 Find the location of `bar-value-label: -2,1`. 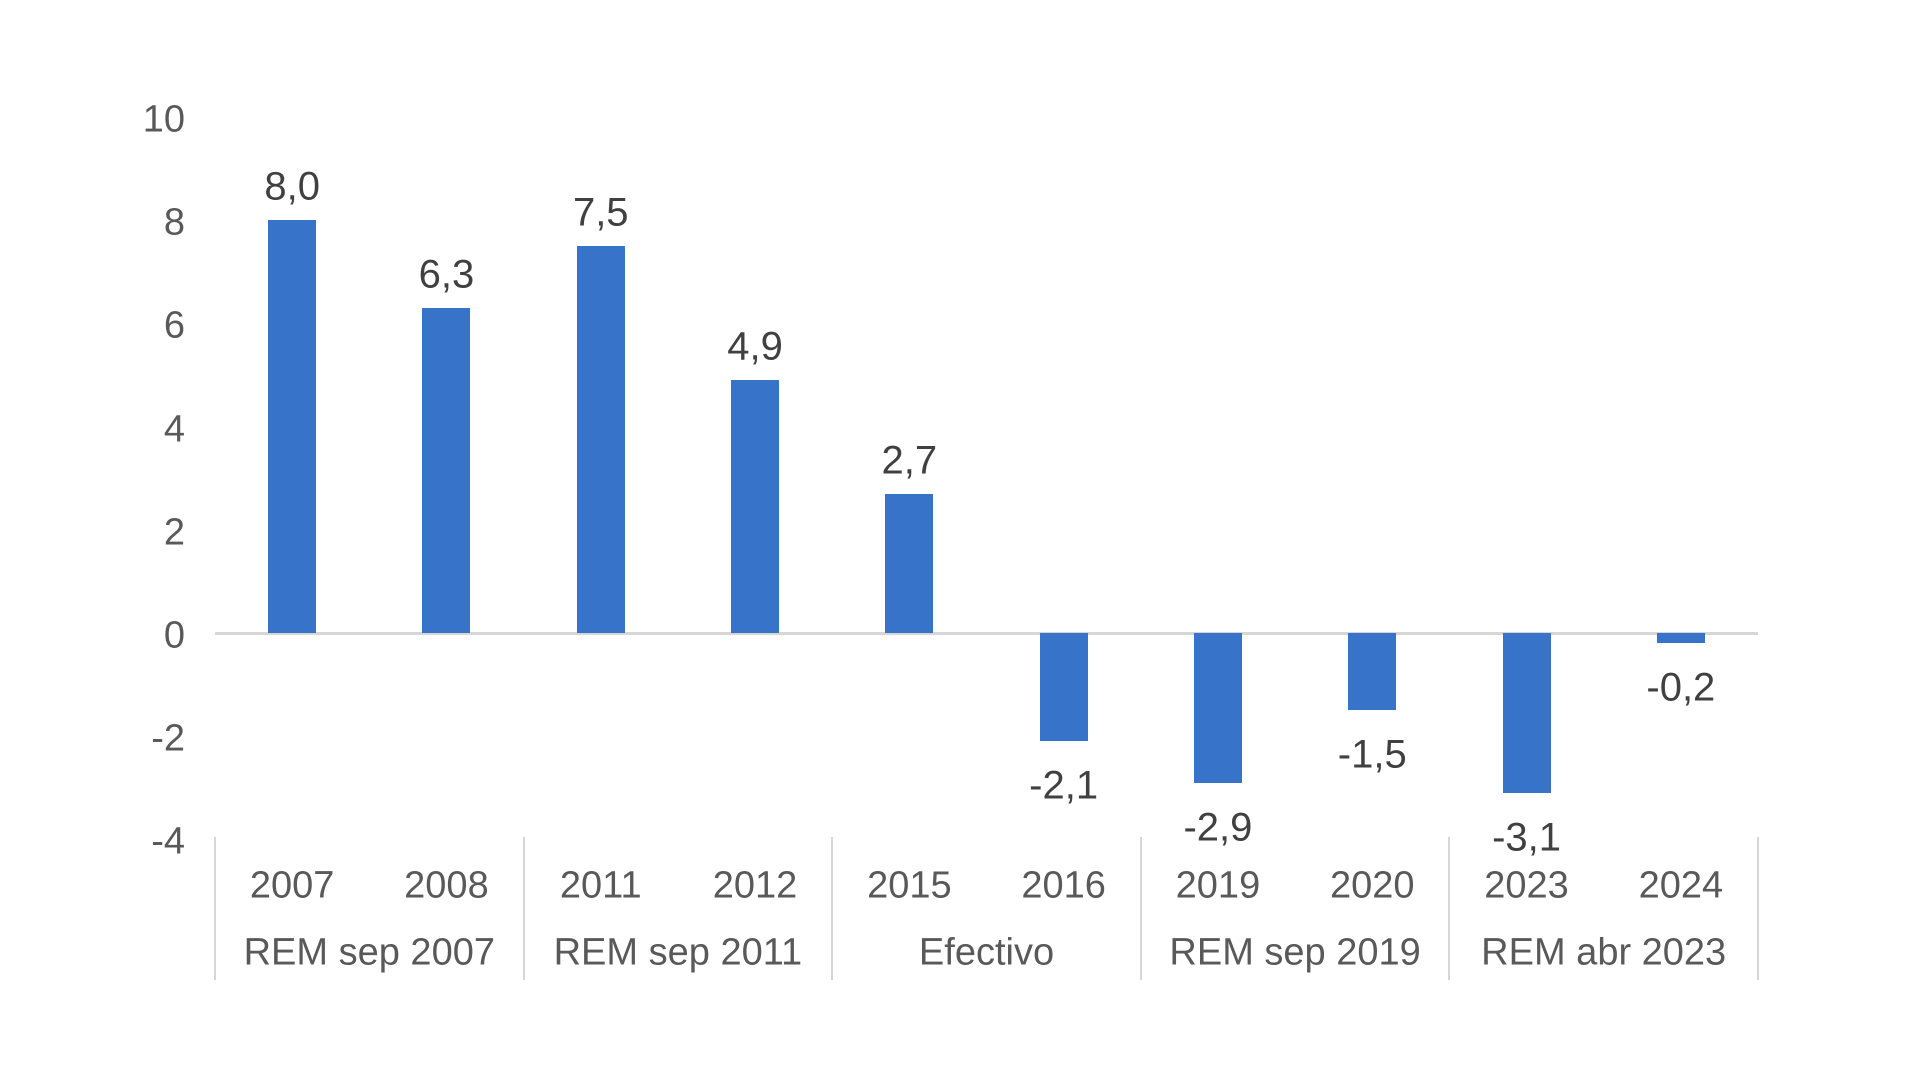

bar-value-label: -2,1 is located at coordinates (1064, 785).